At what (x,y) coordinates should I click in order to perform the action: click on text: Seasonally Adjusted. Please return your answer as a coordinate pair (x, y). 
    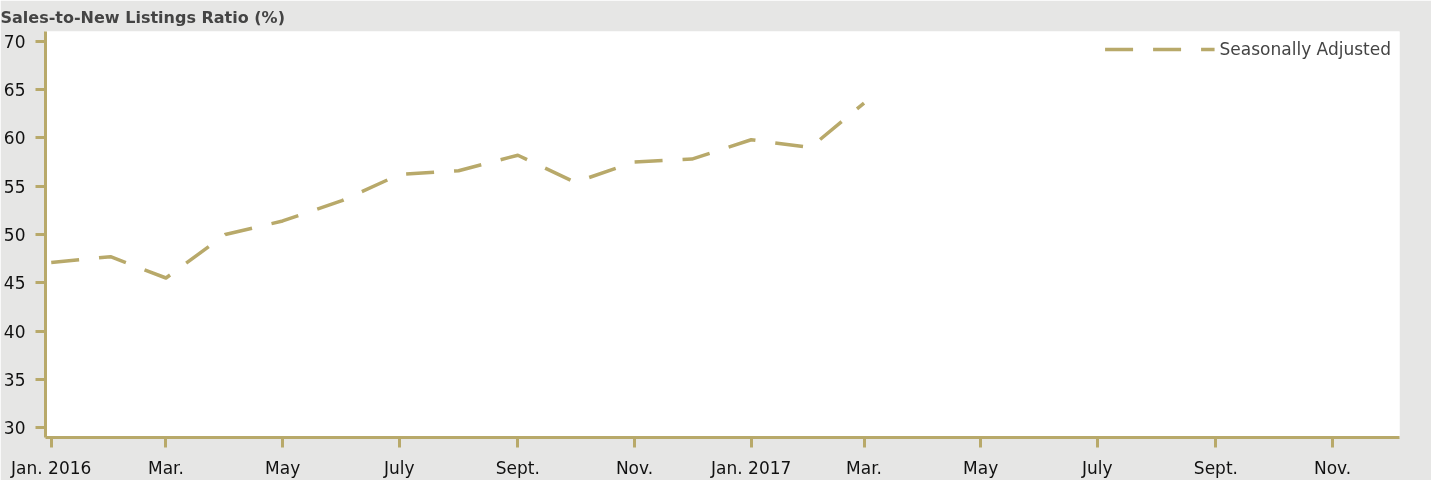
    Looking at the image, I should click on (1305, 49).